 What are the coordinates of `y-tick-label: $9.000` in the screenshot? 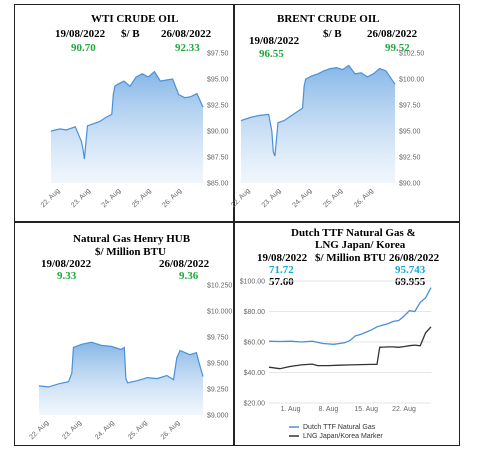 It's located at (218, 416).